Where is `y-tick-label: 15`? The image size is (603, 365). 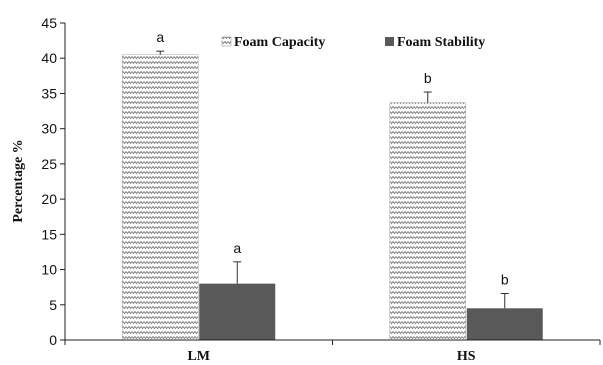
y-tick-label: 15 is located at coordinates (49, 234).